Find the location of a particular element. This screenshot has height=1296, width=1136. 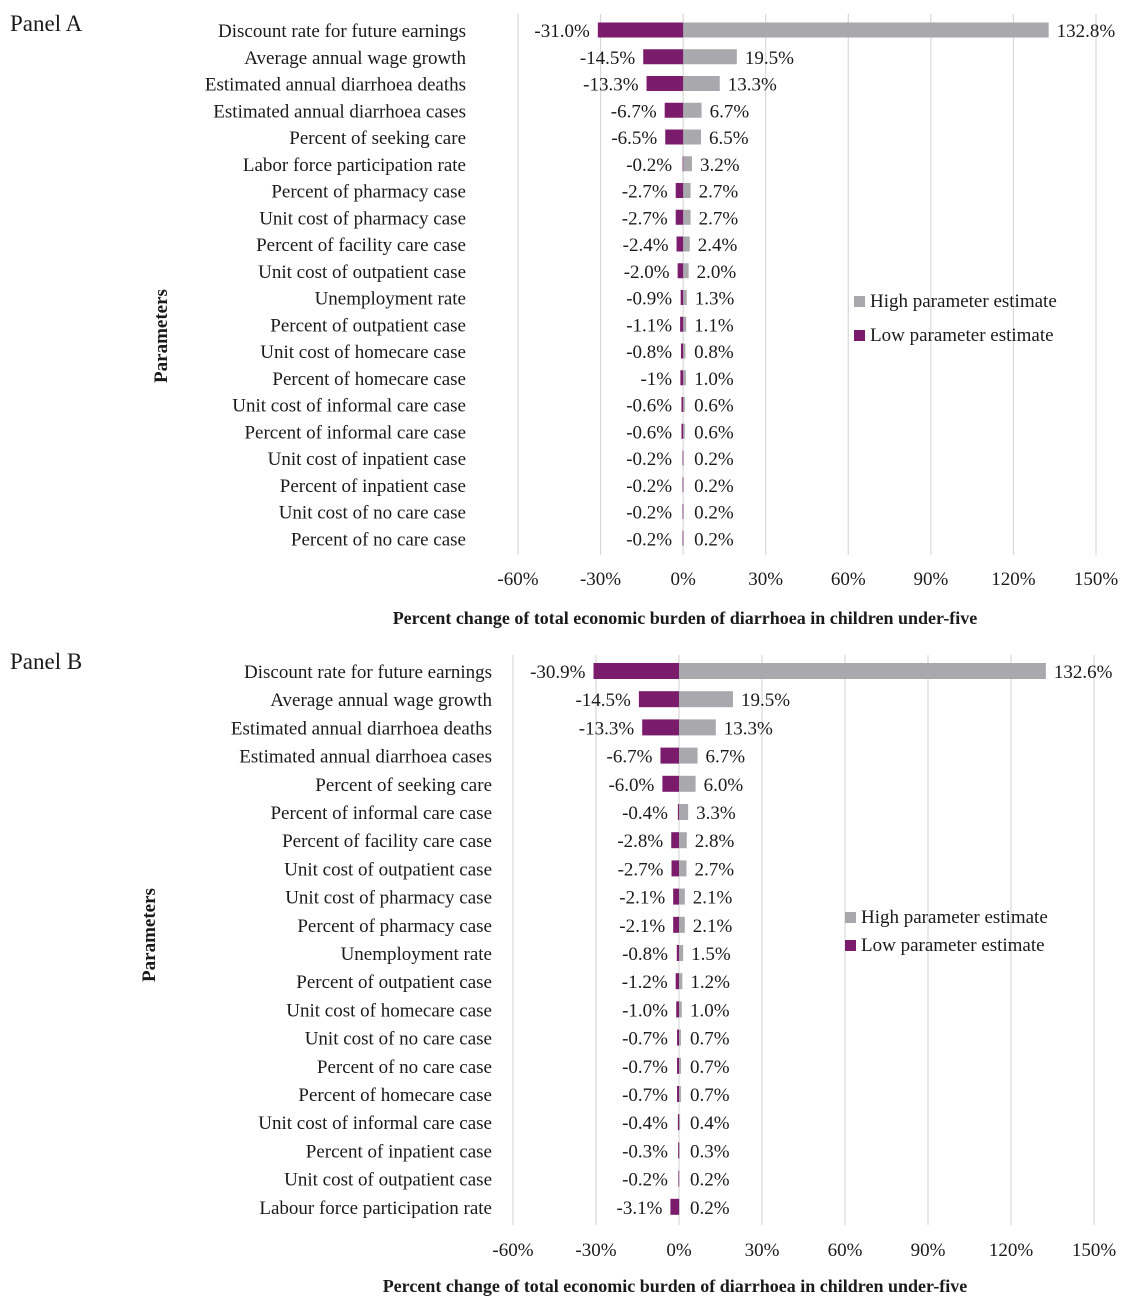

high-value-label: 132.6% is located at coordinates (1083, 672).